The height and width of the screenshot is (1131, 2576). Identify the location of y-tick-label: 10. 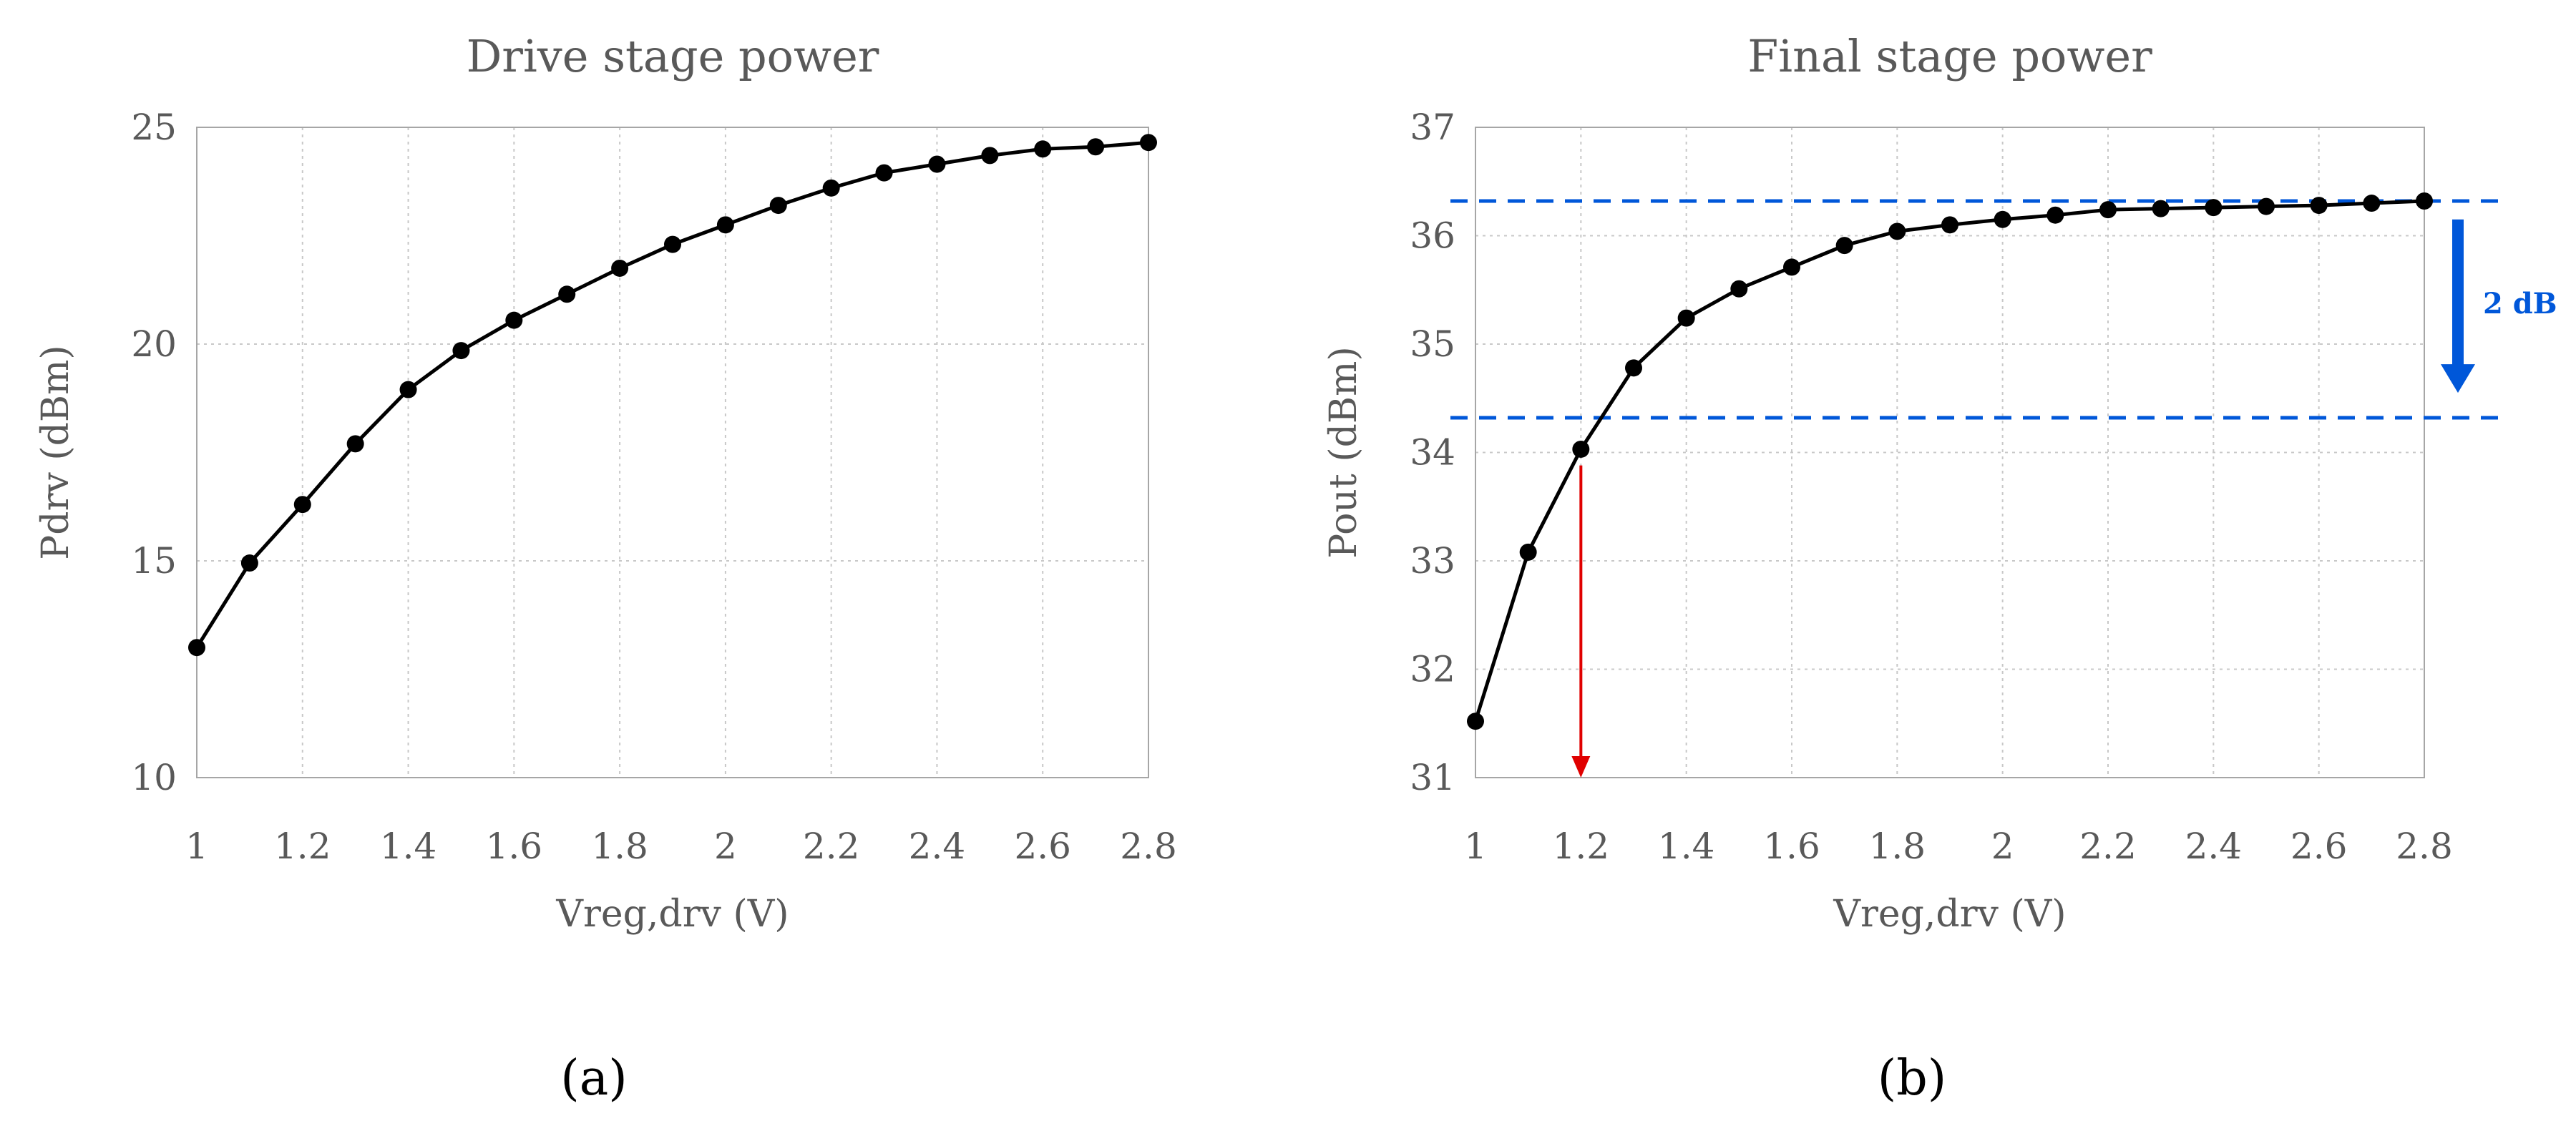
(154, 777).